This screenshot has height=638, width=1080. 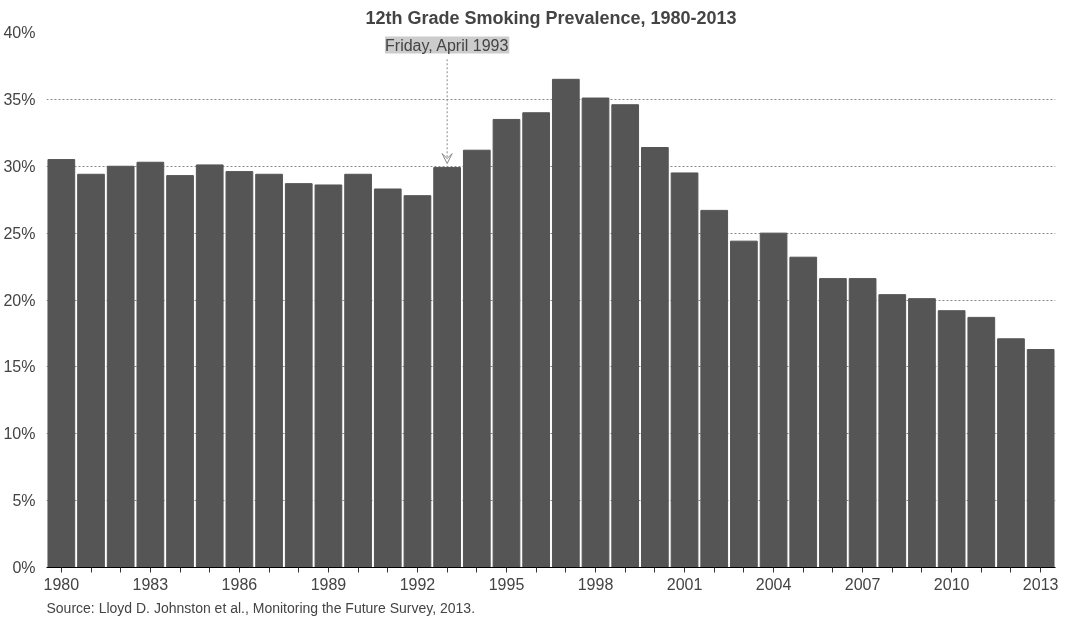 I want to click on x-tick-label: 2010, so click(x=951, y=584).